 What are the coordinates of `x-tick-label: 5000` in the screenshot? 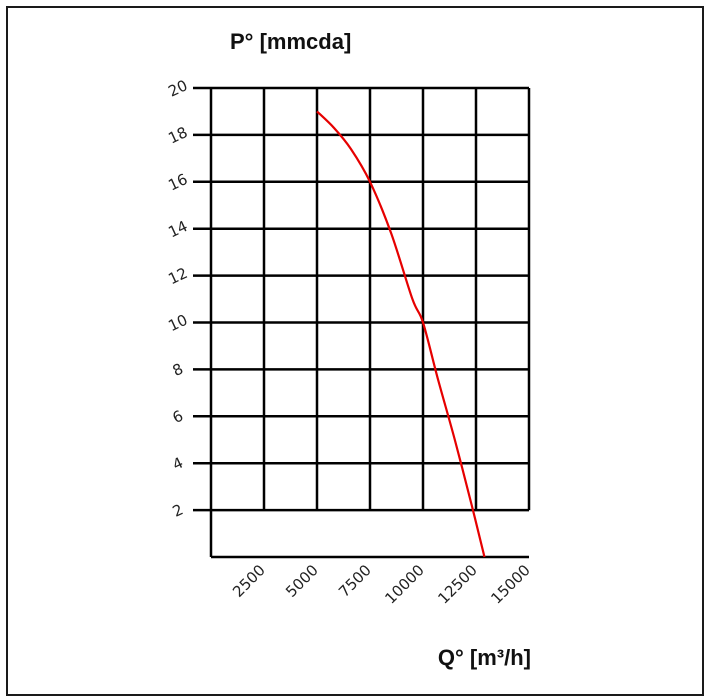 It's located at (302, 581).